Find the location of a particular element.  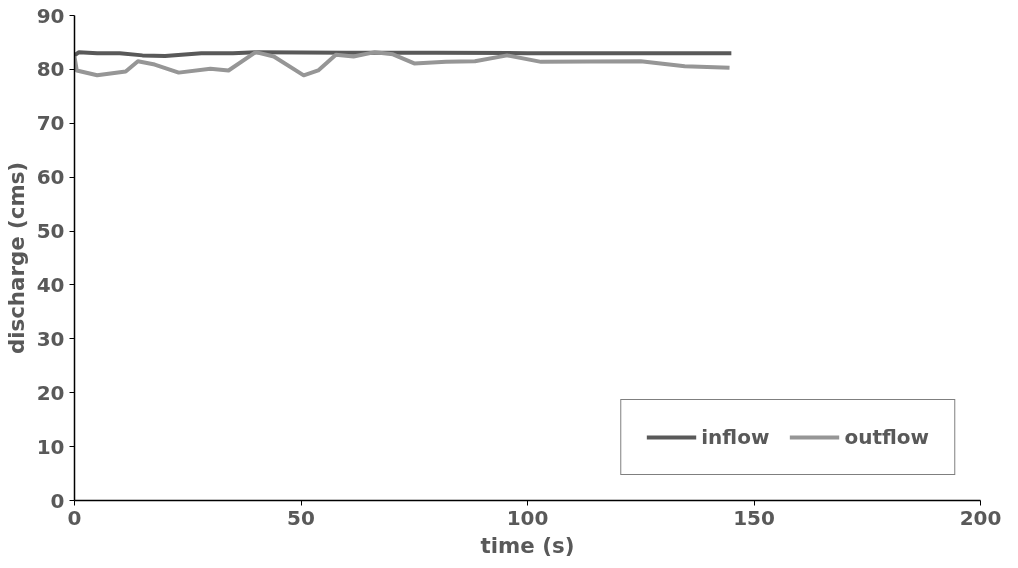

y-tick-label: 80 is located at coordinates (50, 69).